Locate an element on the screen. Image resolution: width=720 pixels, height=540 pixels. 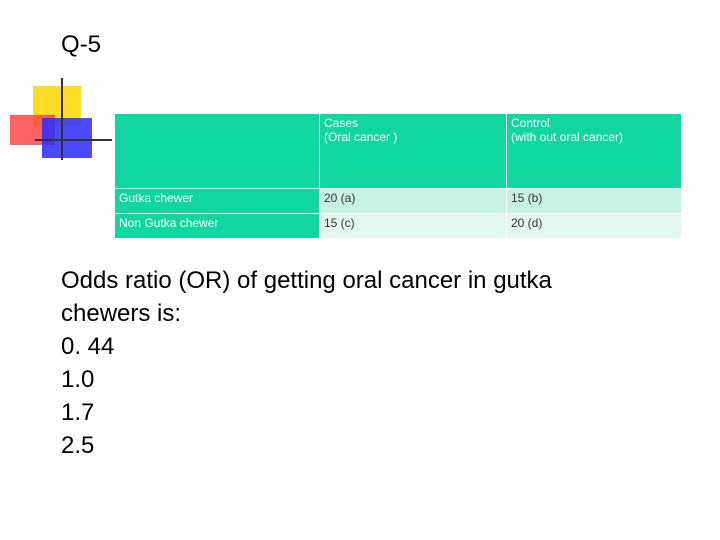
table-cell: 15 (b) is located at coordinates (594, 201).